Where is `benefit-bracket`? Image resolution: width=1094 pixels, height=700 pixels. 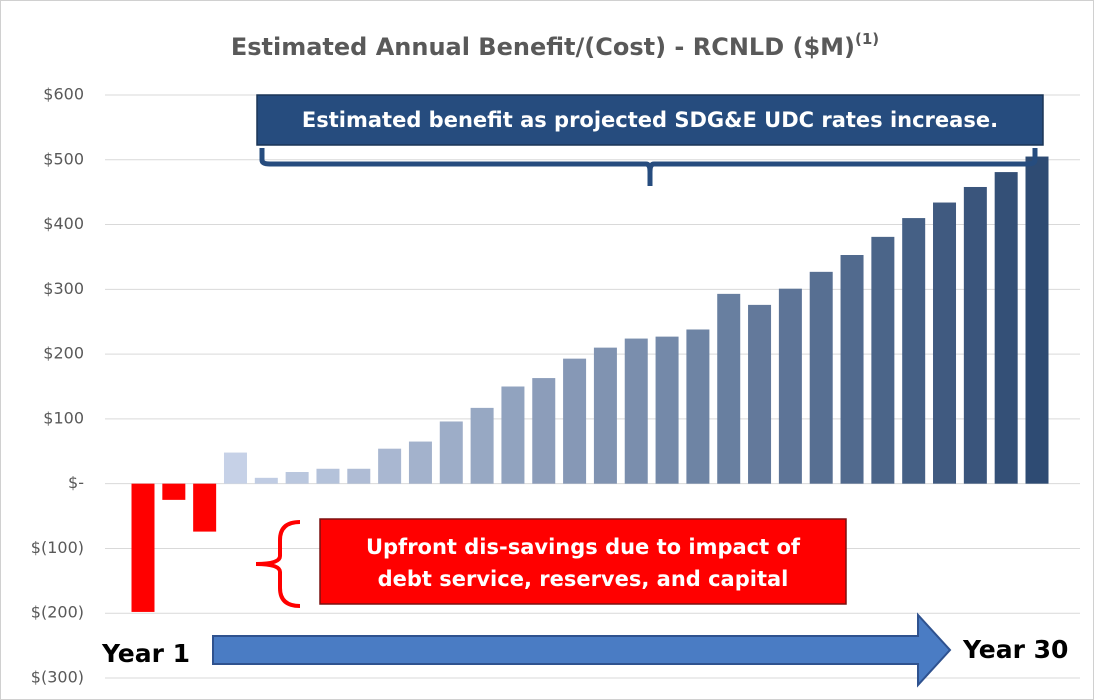
benefit-bracket is located at coordinates (648, 167).